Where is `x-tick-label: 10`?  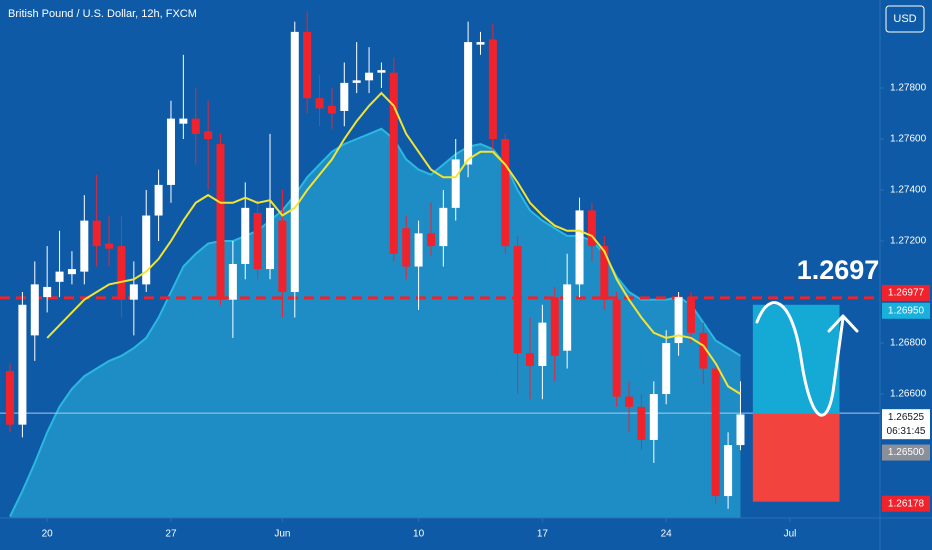 x-tick-label: 10 is located at coordinates (419, 534).